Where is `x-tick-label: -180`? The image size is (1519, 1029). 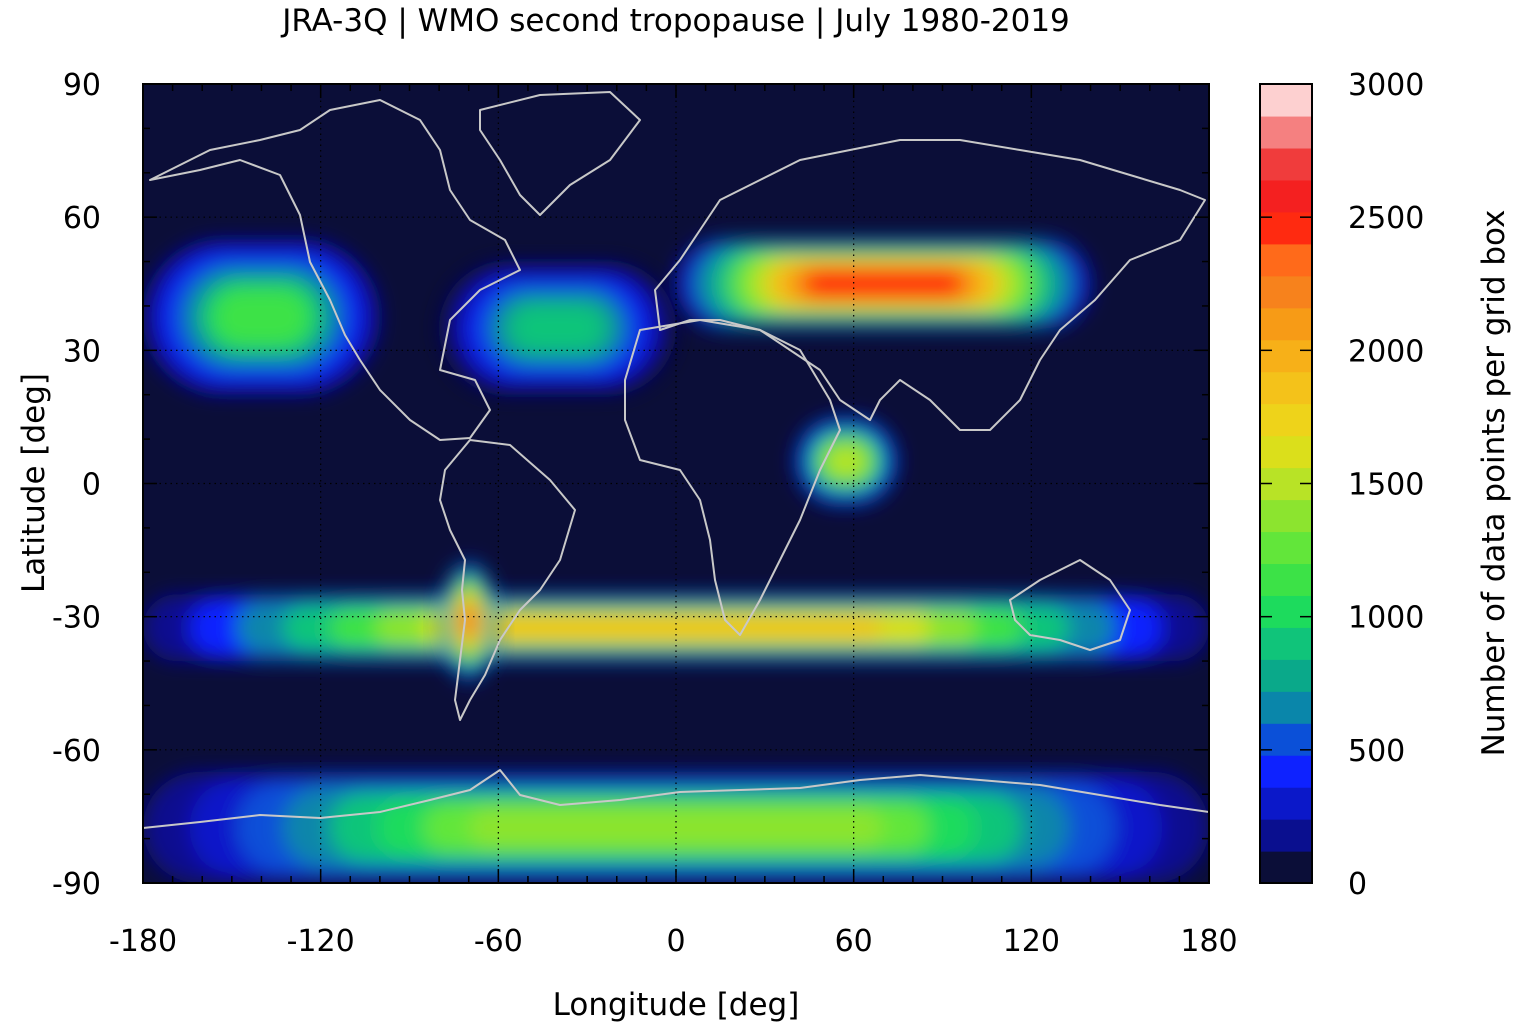 x-tick-label: -180 is located at coordinates (143, 941).